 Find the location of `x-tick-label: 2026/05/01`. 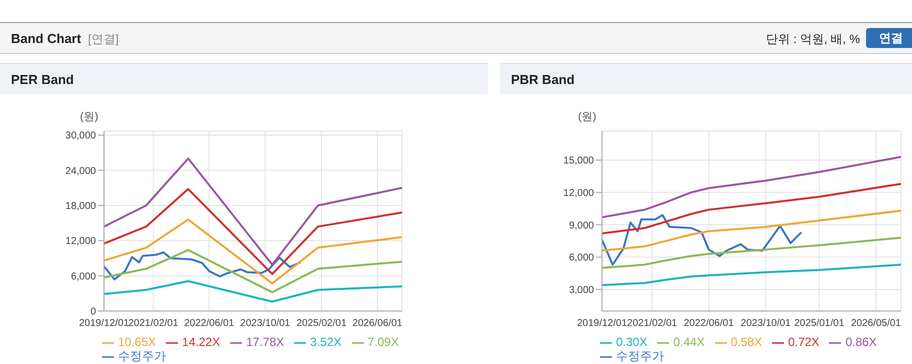

x-tick-label: 2026/05/01 is located at coordinates (876, 324).